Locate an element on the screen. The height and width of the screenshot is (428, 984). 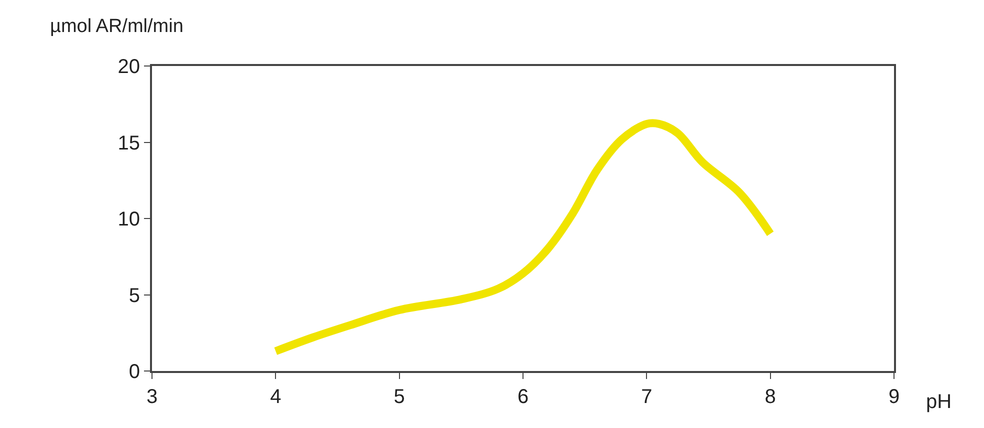
y-tick-label: 15 is located at coordinates (129, 143).